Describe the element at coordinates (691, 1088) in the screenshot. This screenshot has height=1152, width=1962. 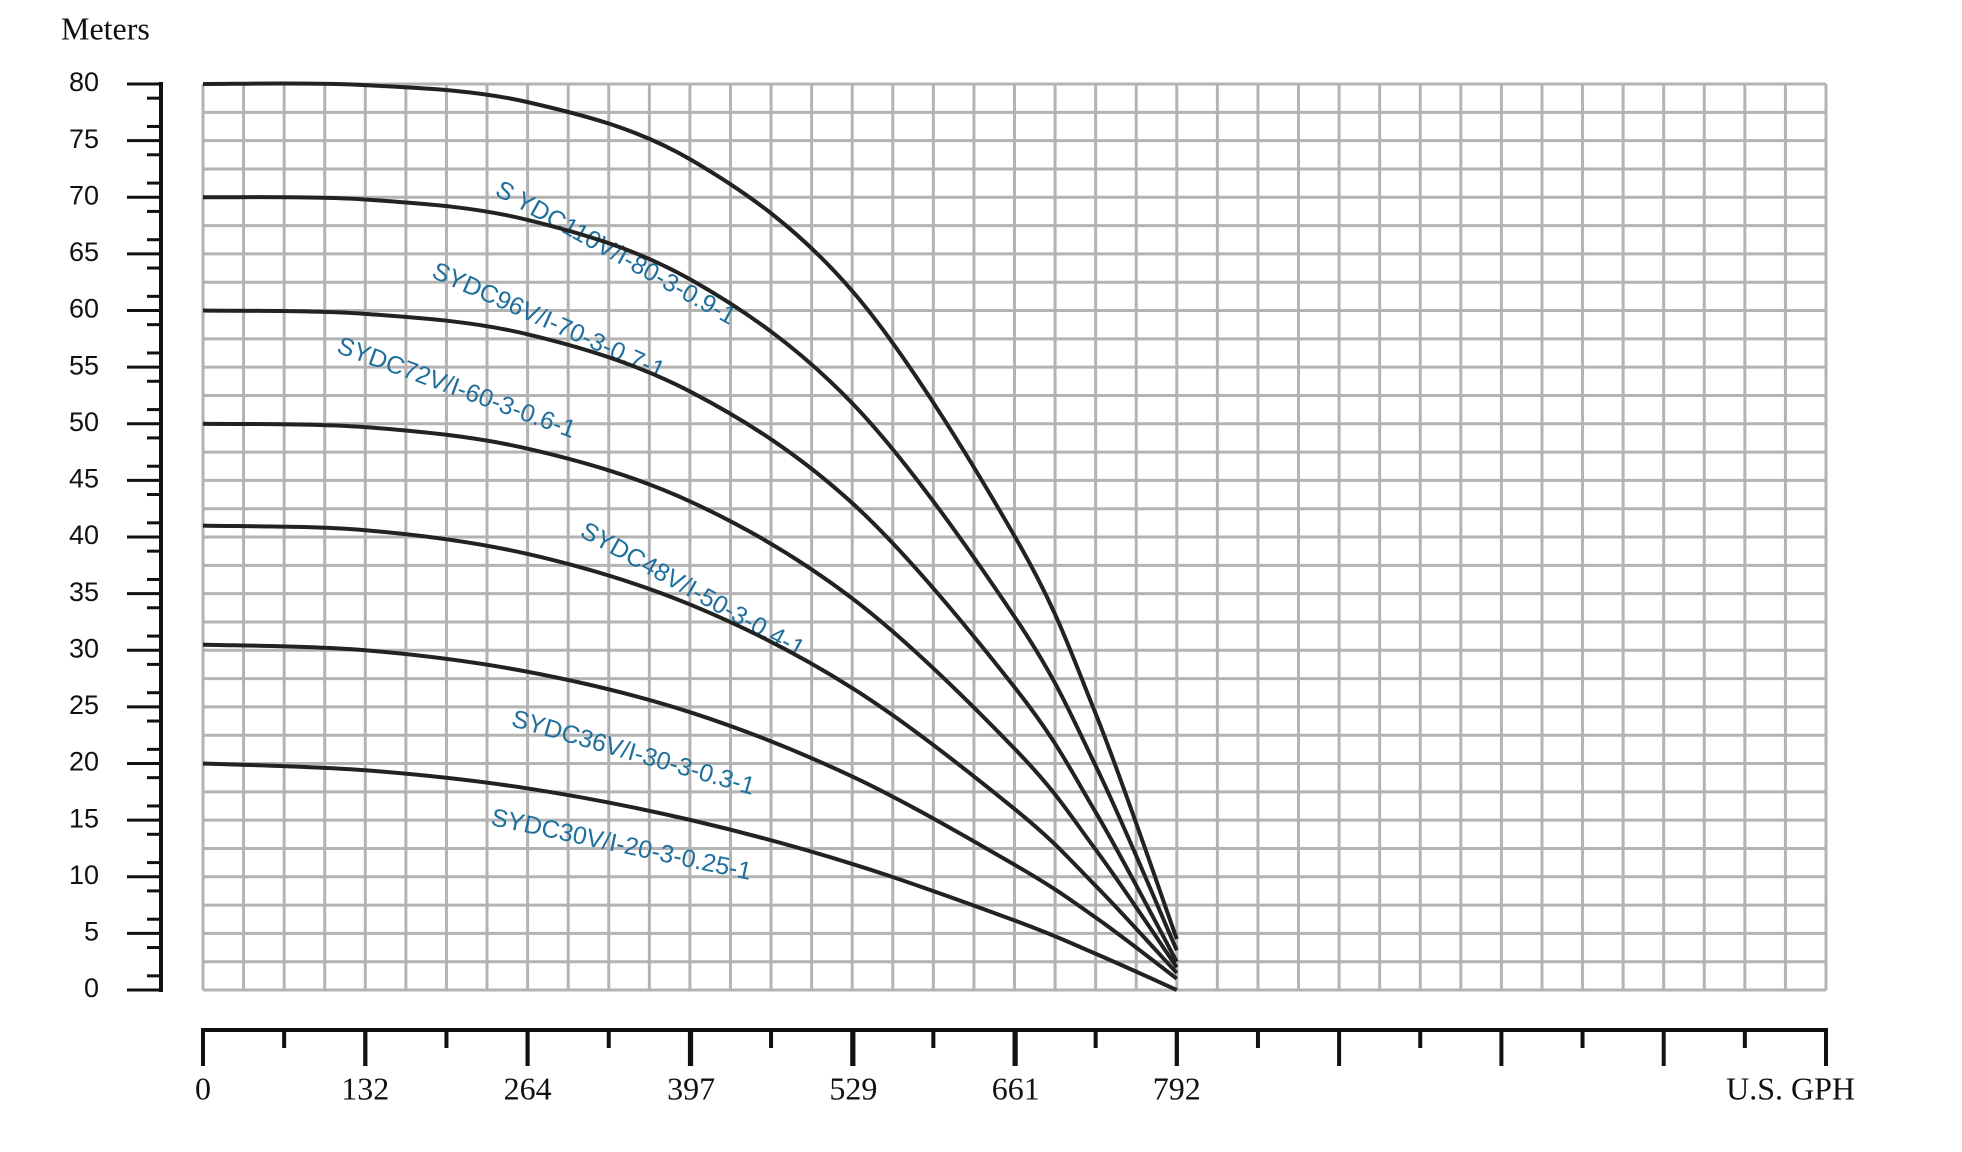
I see `x-tick-label: 397` at that location.